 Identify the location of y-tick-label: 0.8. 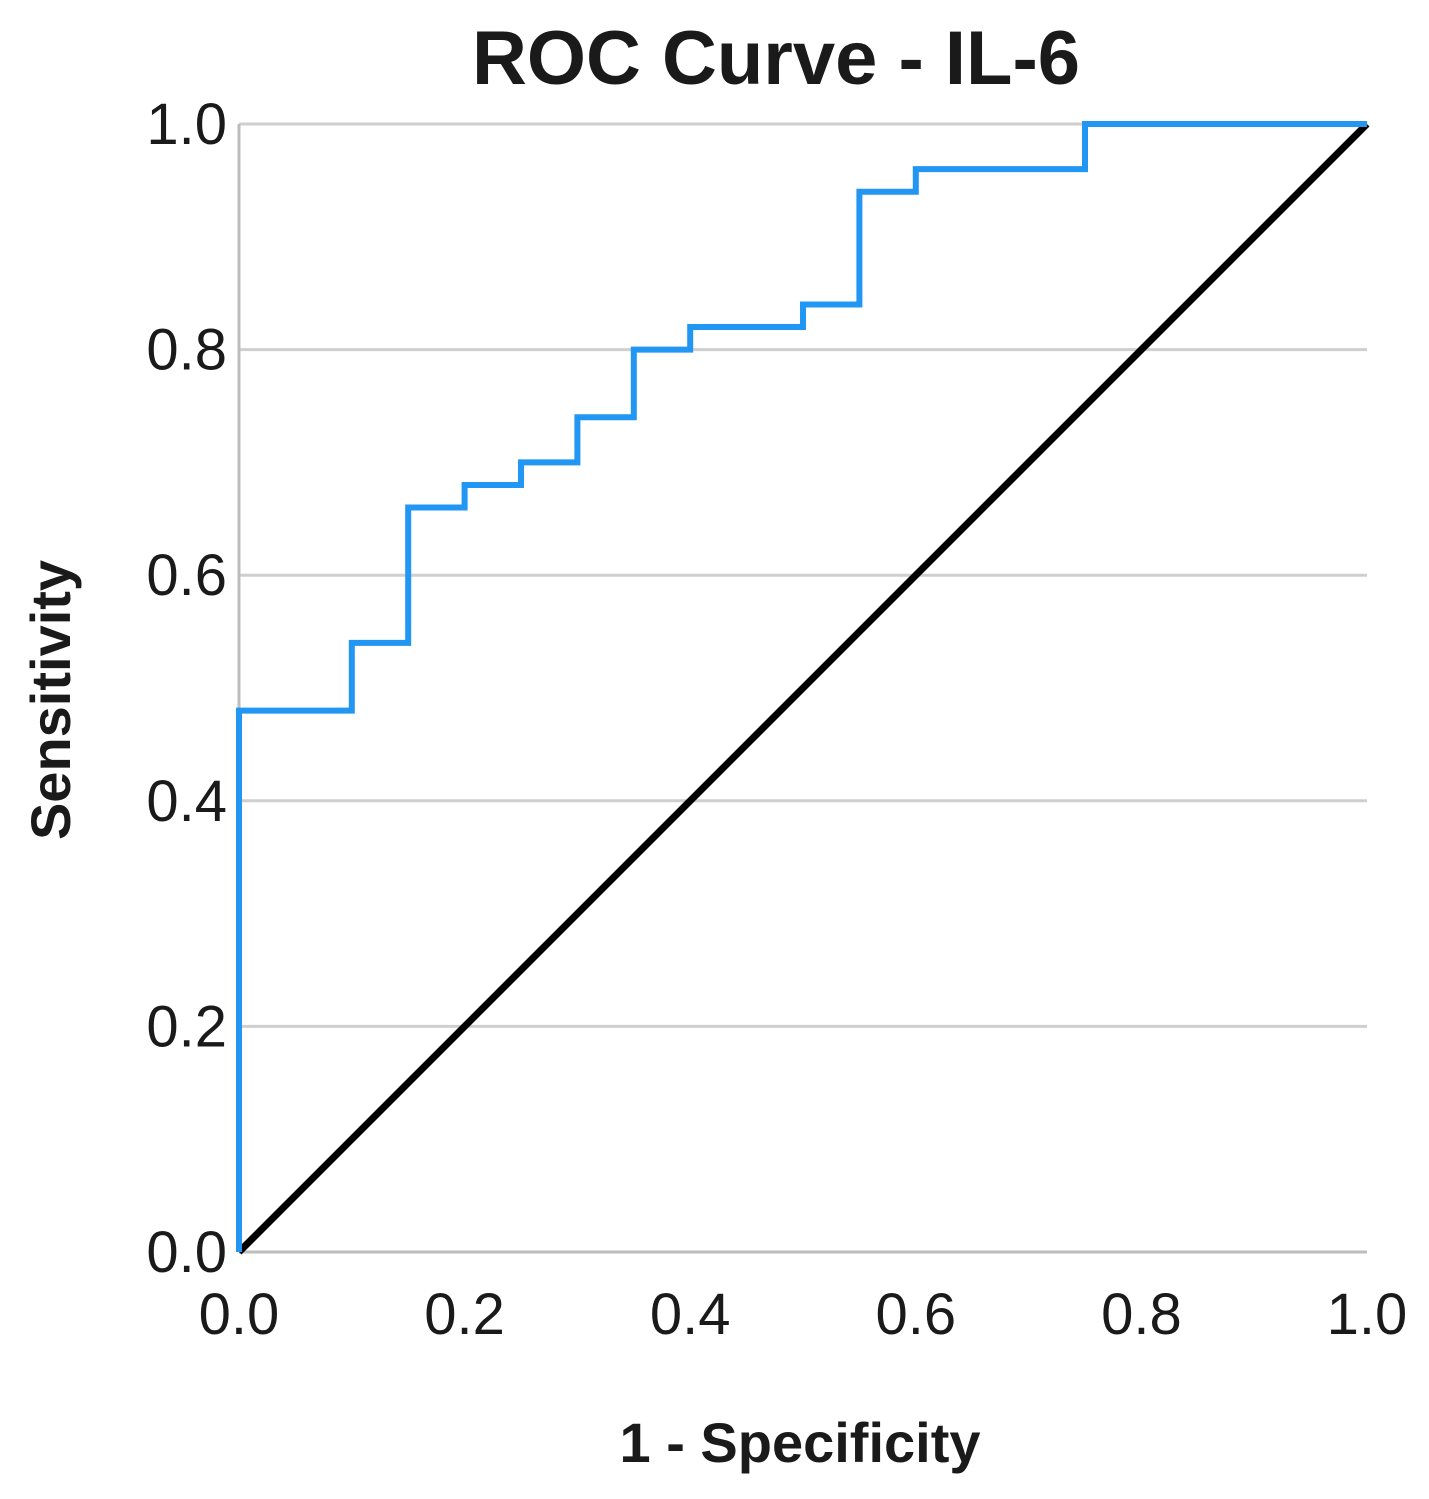
(186, 350).